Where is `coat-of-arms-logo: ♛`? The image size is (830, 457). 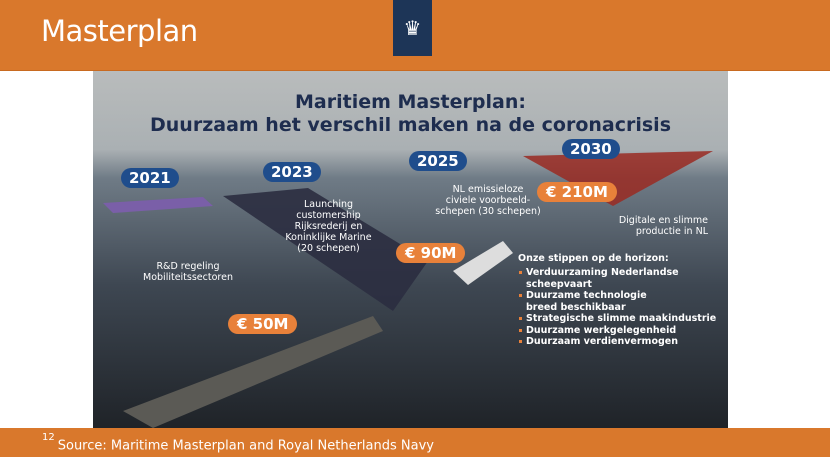 coat-of-arms-logo: ♛ is located at coordinates (412, 28).